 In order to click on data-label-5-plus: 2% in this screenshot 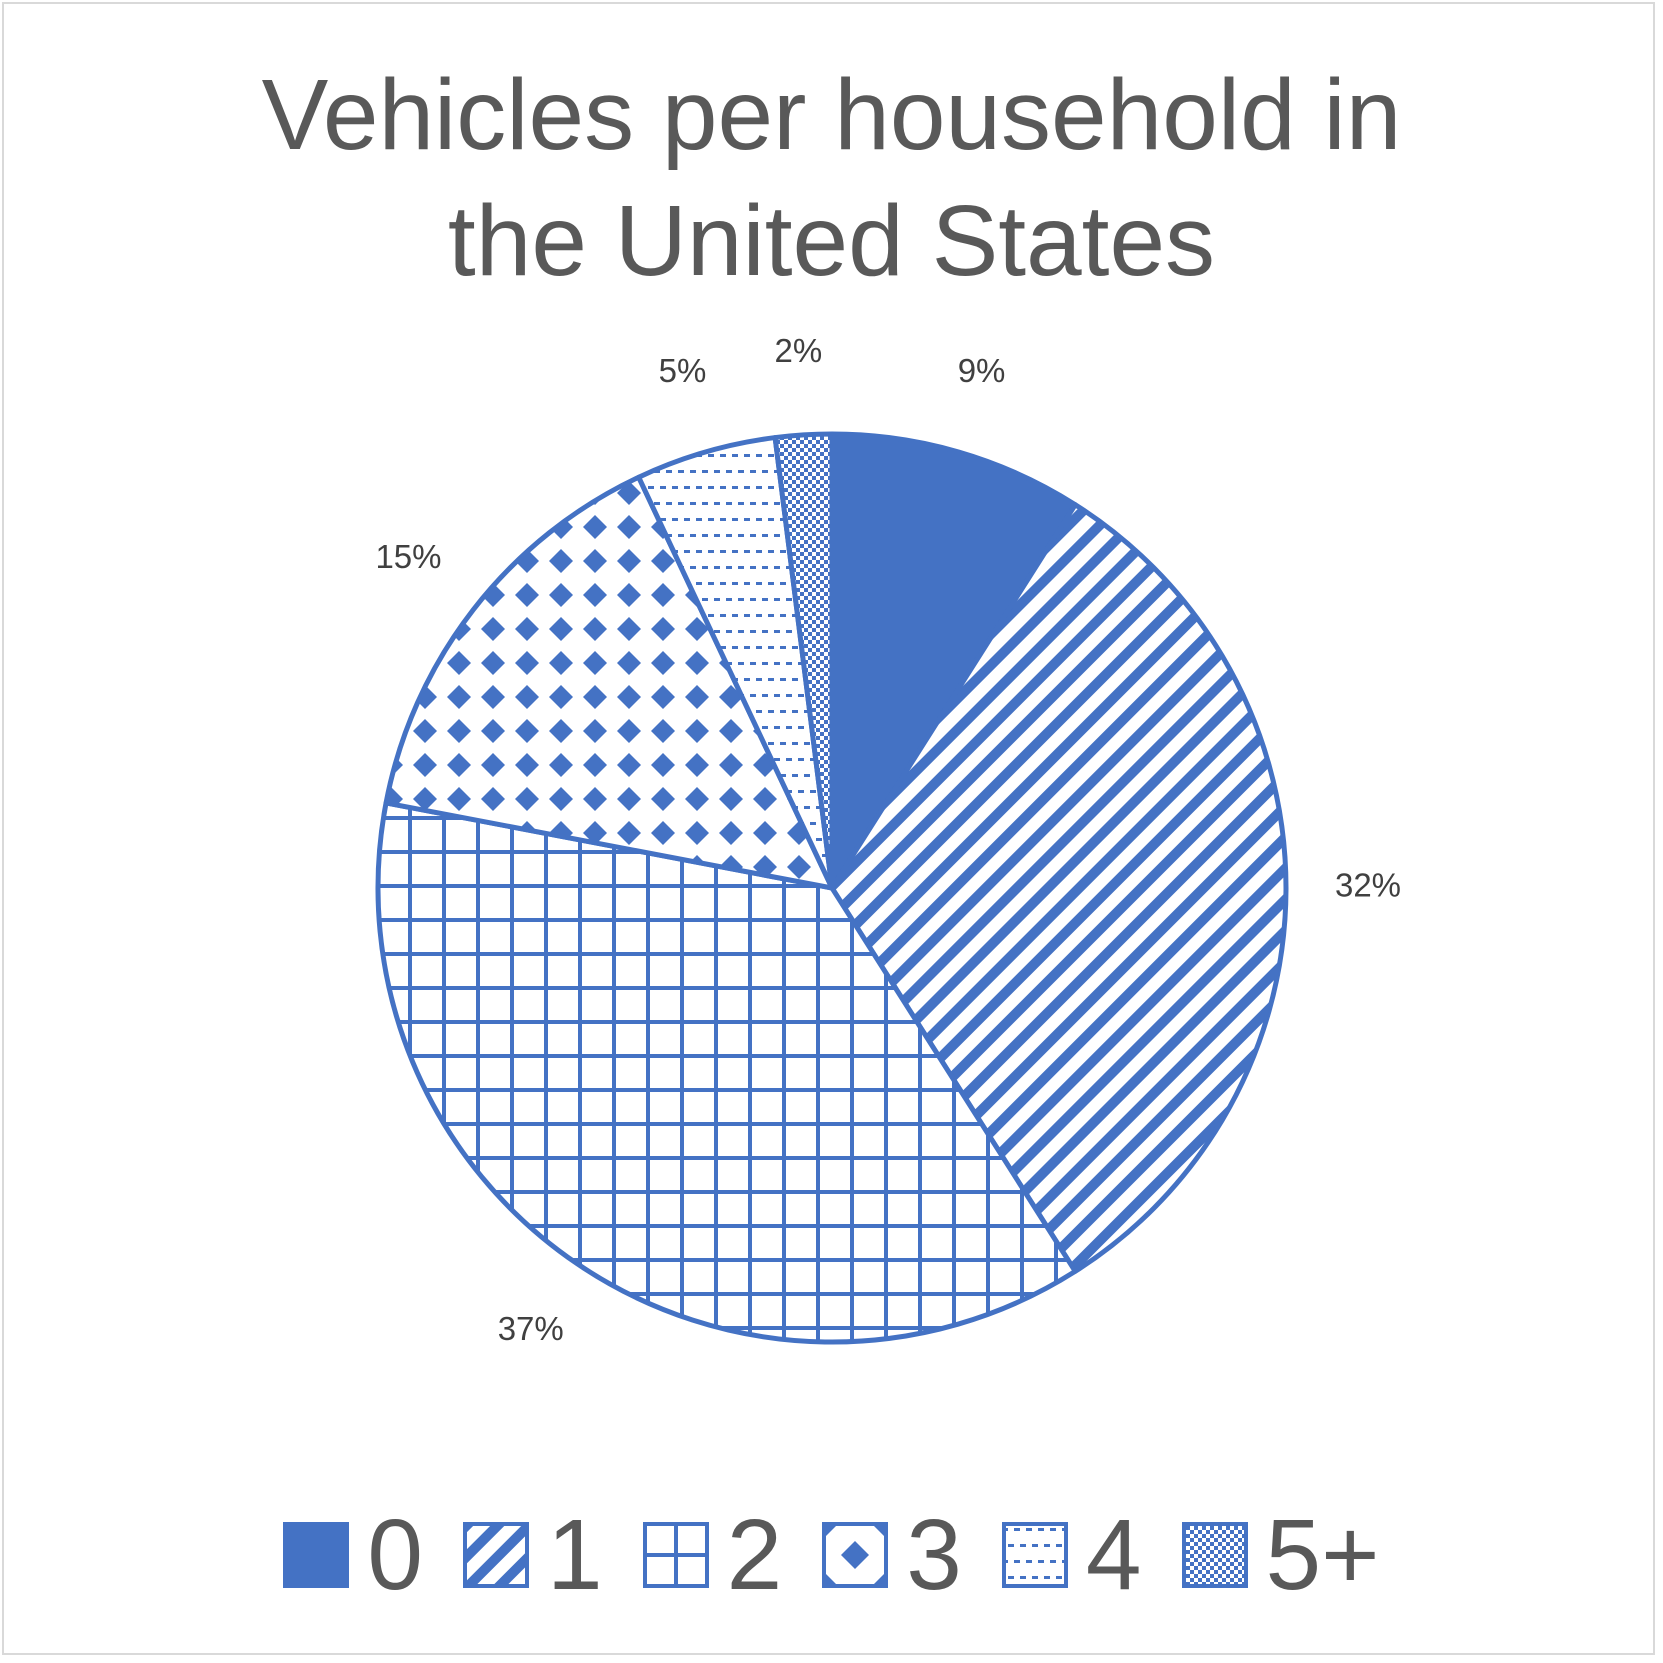, I will do `click(798, 350)`.